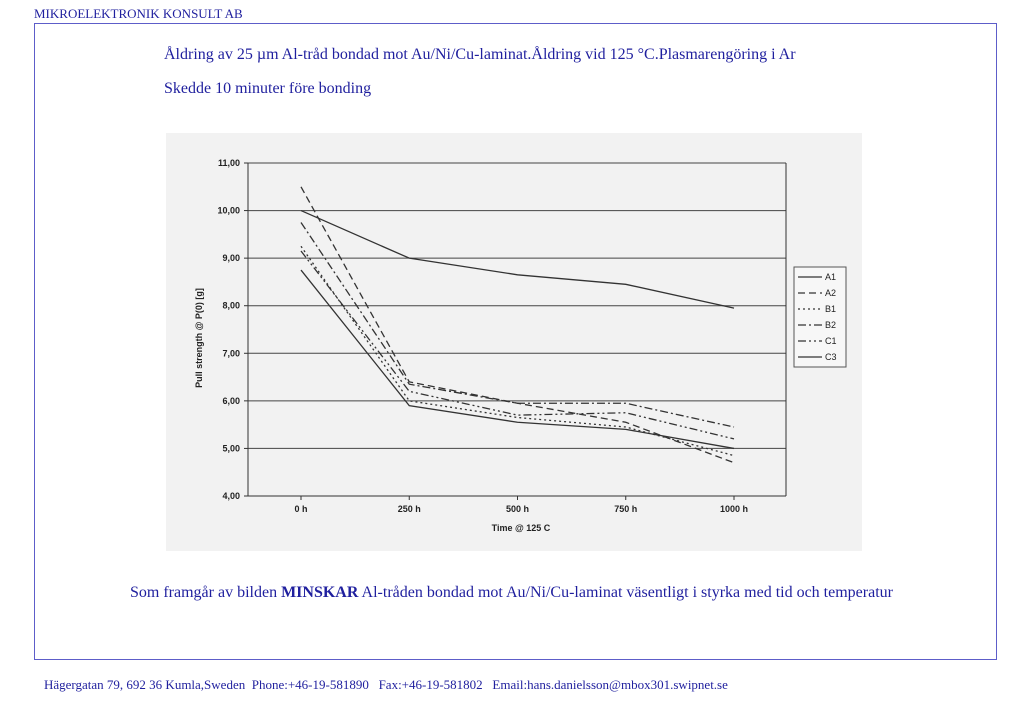 The image size is (1023, 708). I want to click on series-line-c3, so click(517, 259).